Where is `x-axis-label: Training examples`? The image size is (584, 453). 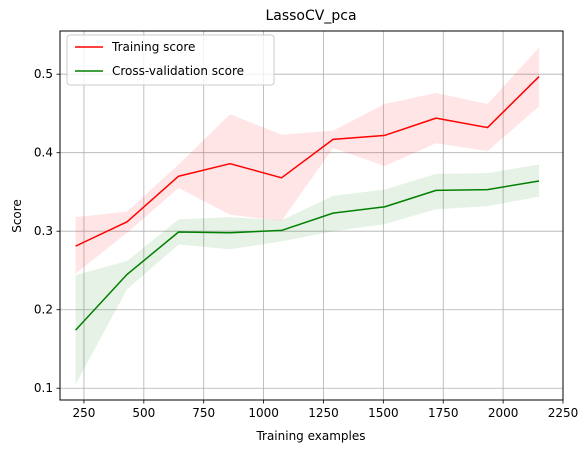 x-axis-label: Training examples is located at coordinates (310, 436).